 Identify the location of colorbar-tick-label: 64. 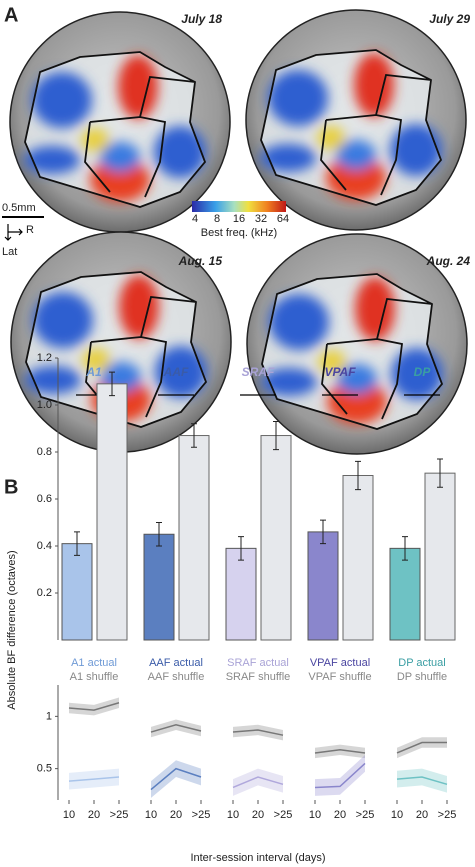
(283, 219).